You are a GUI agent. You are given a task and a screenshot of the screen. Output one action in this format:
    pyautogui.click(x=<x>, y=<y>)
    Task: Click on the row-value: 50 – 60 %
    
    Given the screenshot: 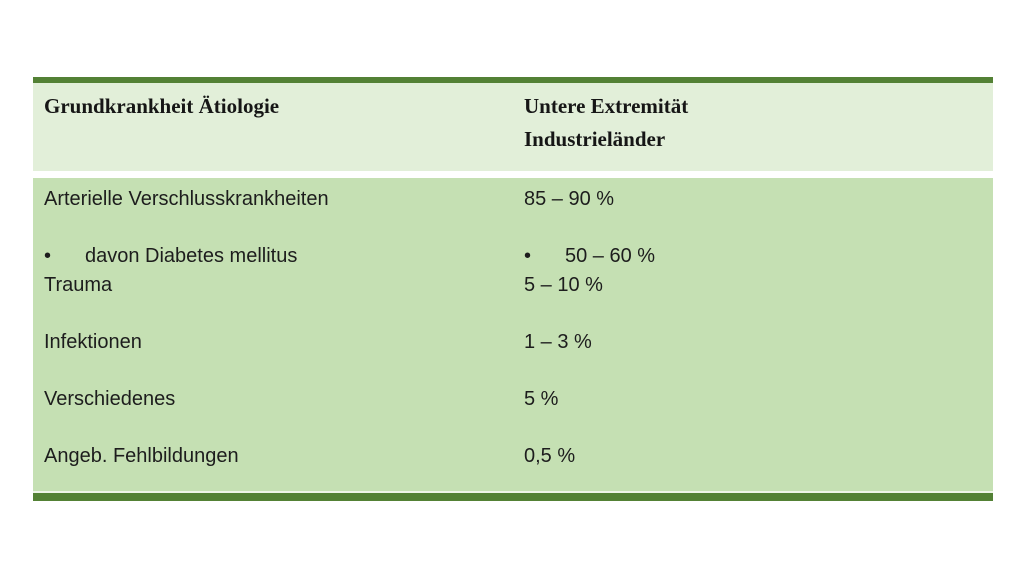 What is the action you would take?
    pyautogui.click(x=610, y=256)
    